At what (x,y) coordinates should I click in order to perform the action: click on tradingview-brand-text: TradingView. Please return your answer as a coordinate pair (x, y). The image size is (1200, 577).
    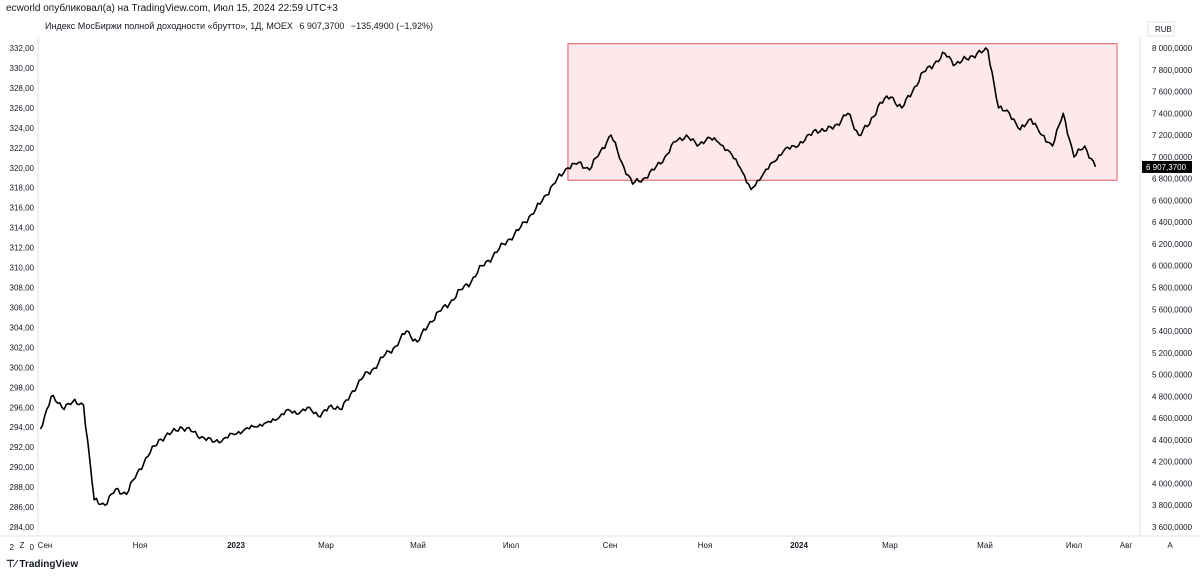
    Looking at the image, I should click on (49, 564).